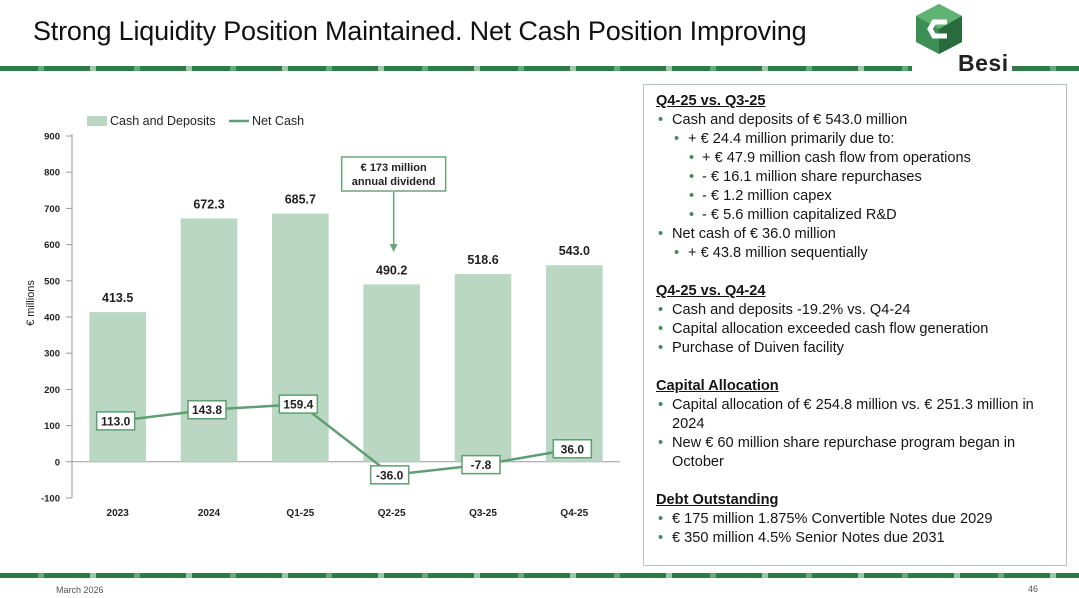  What do you see at coordinates (855, 120) in the screenshot?
I see `panel-bullet: Cash and deposits of € 543.0 million` at bounding box center [855, 120].